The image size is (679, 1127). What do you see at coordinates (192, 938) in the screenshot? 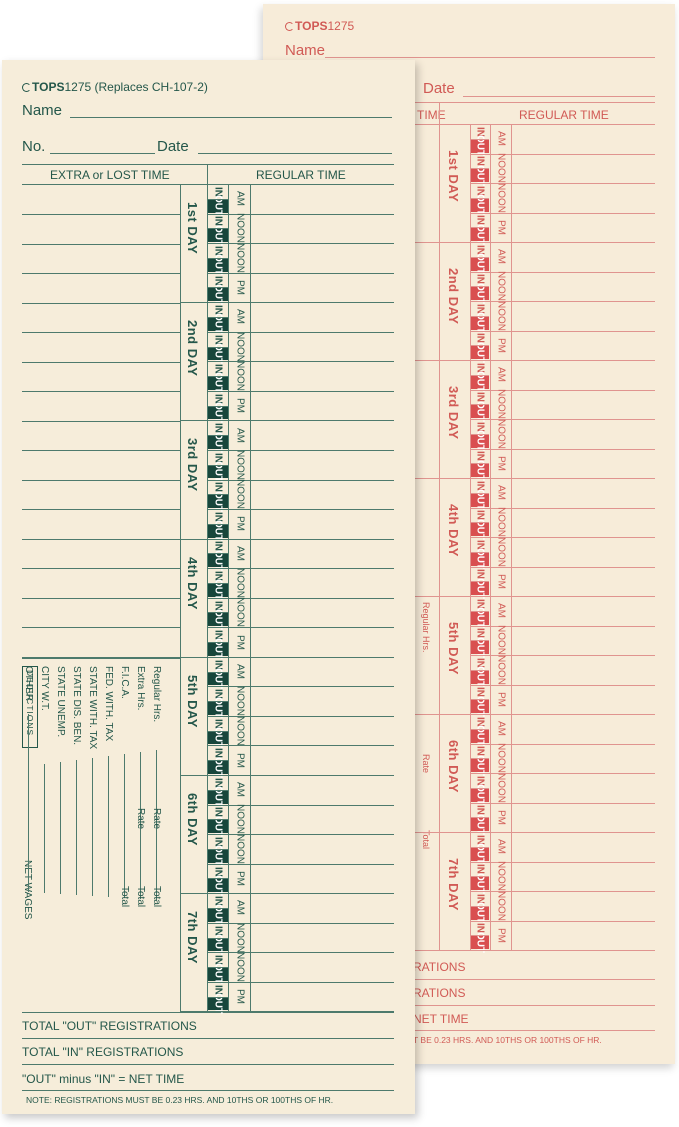
I see `day-label-7: 7th DAY` at bounding box center [192, 938].